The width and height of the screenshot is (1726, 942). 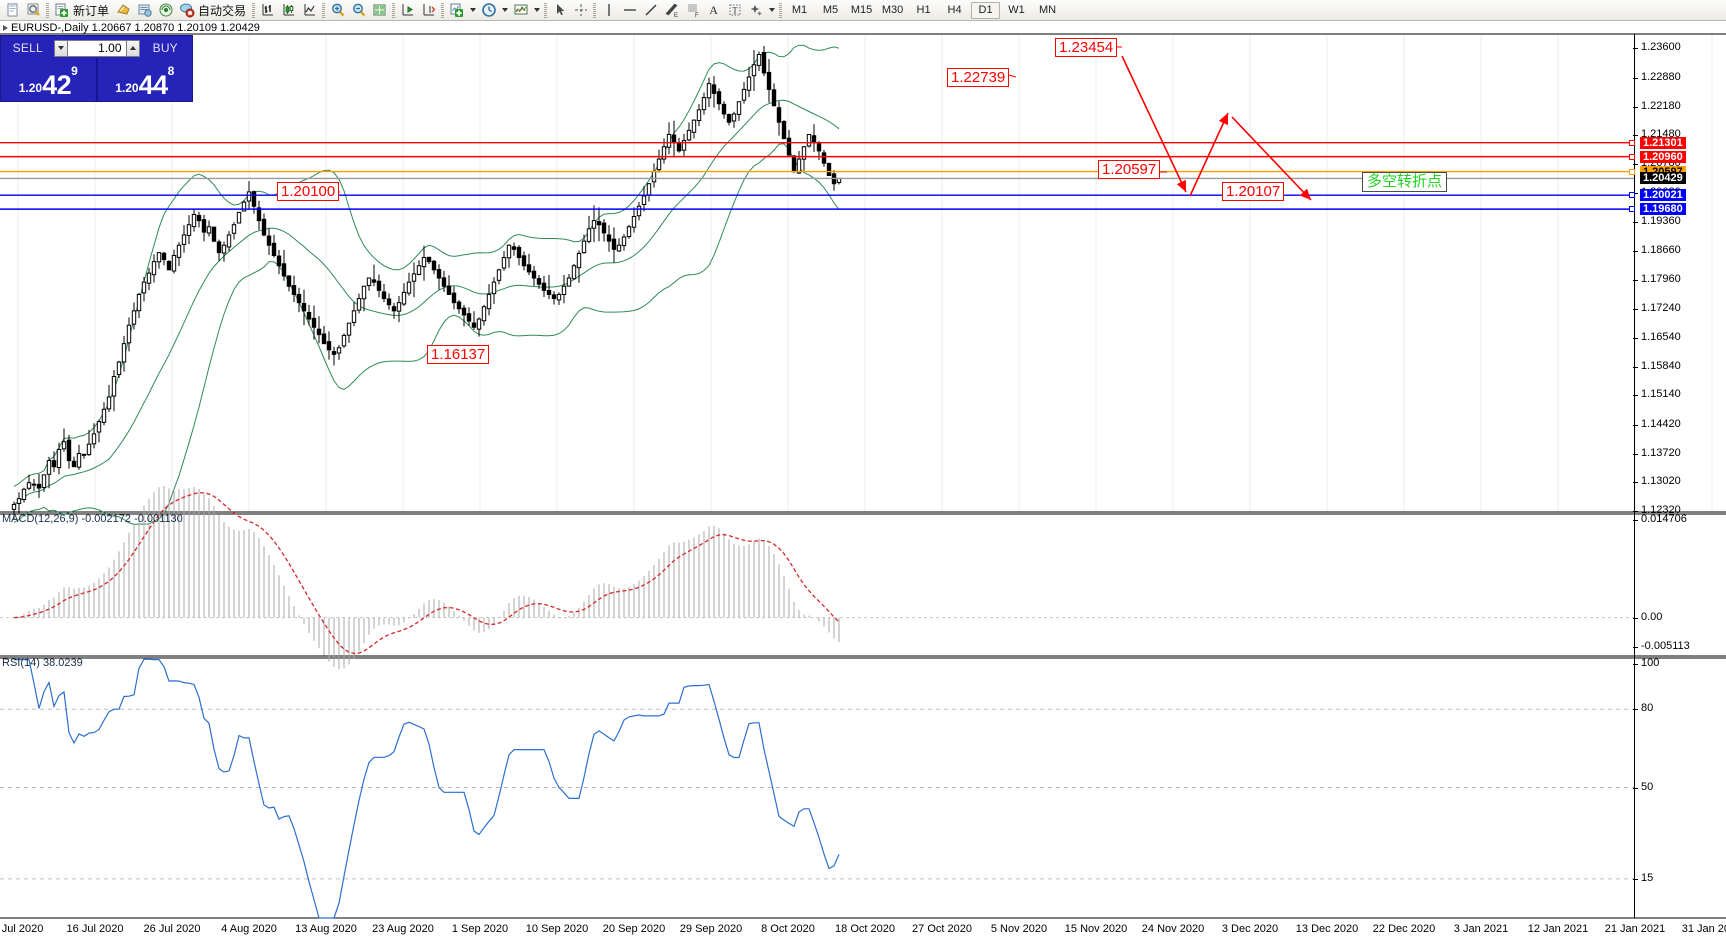 I want to click on zoom-in-icon, so click(x=337, y=10).